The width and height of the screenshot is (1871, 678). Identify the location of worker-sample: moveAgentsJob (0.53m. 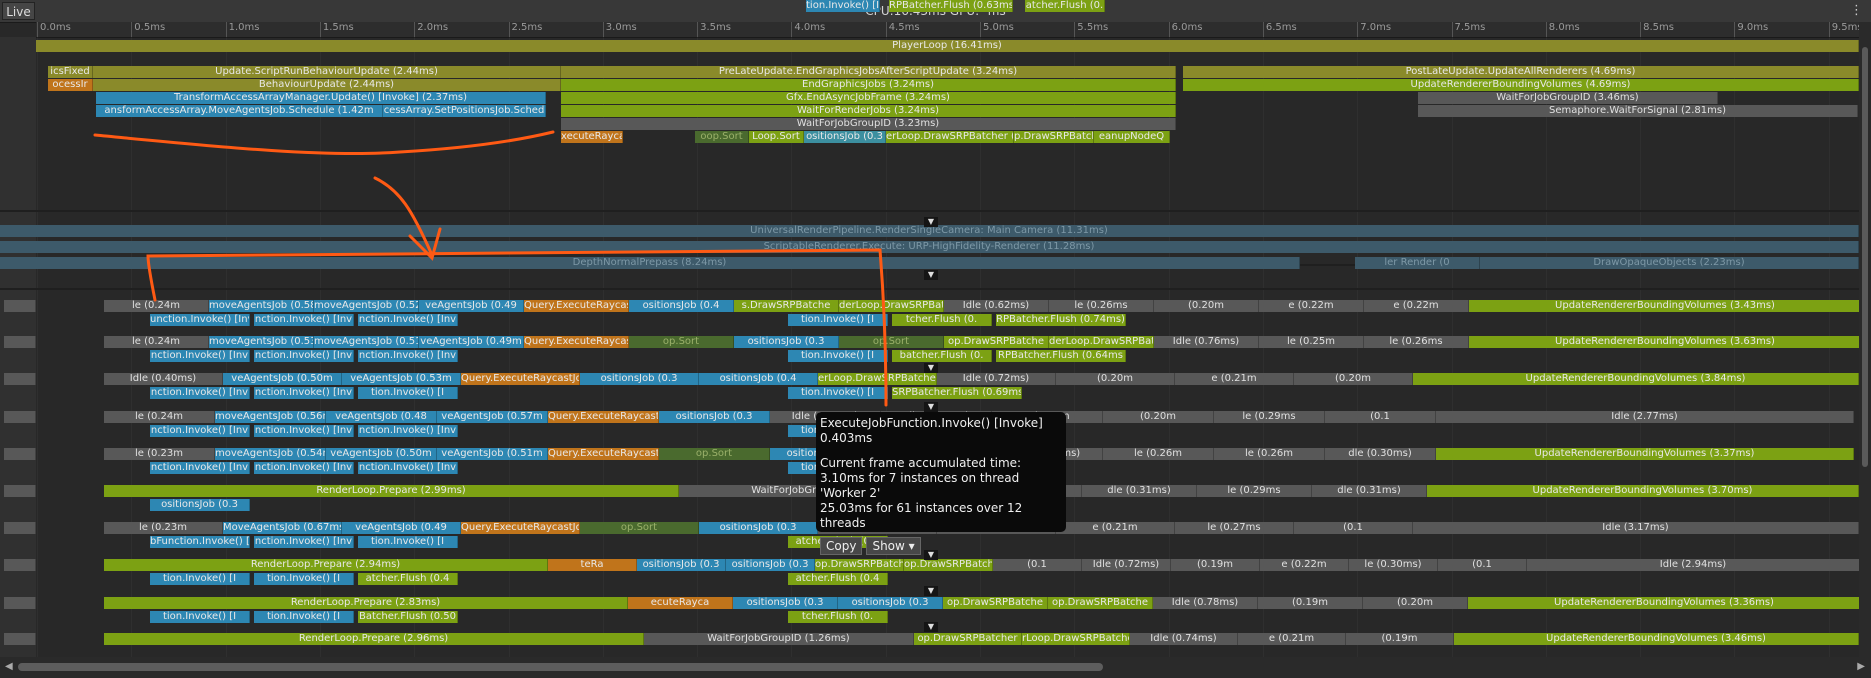
(261, 342).